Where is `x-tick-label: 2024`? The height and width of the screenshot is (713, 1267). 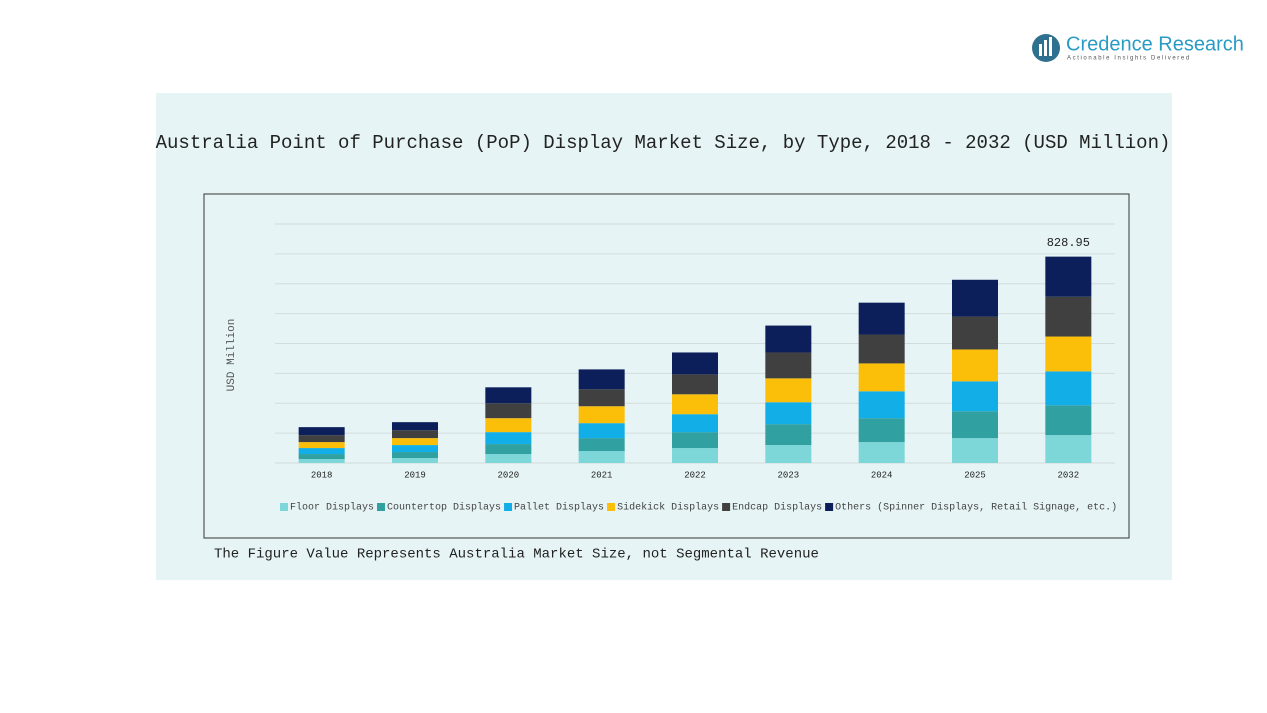 x-tick-label: 2024 is located at coordinates (882, 475).